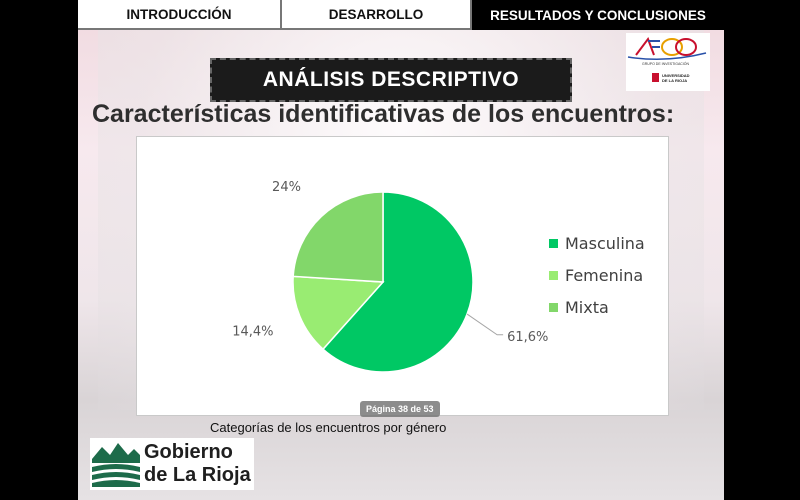  Describe the element at coordinates (328, 427) in the screenshot. I see `chart-caption: Categorías de los encuentros por género` at that location.